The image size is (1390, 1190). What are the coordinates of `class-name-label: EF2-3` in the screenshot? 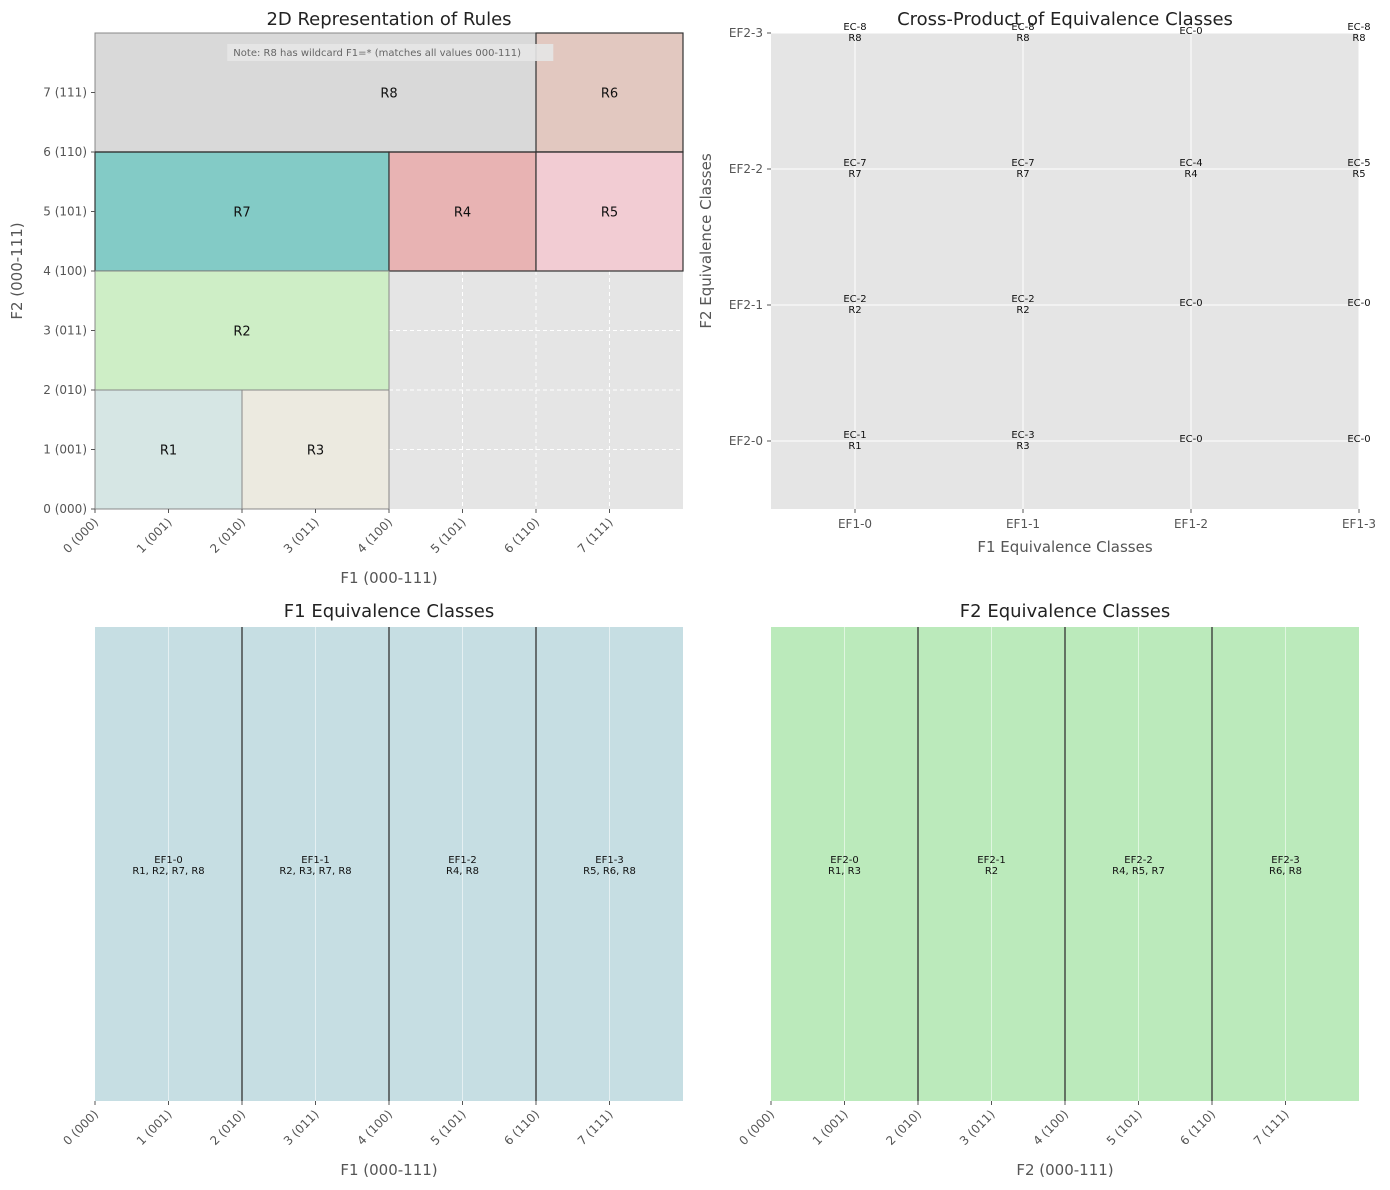 It's located at (1285, 860).